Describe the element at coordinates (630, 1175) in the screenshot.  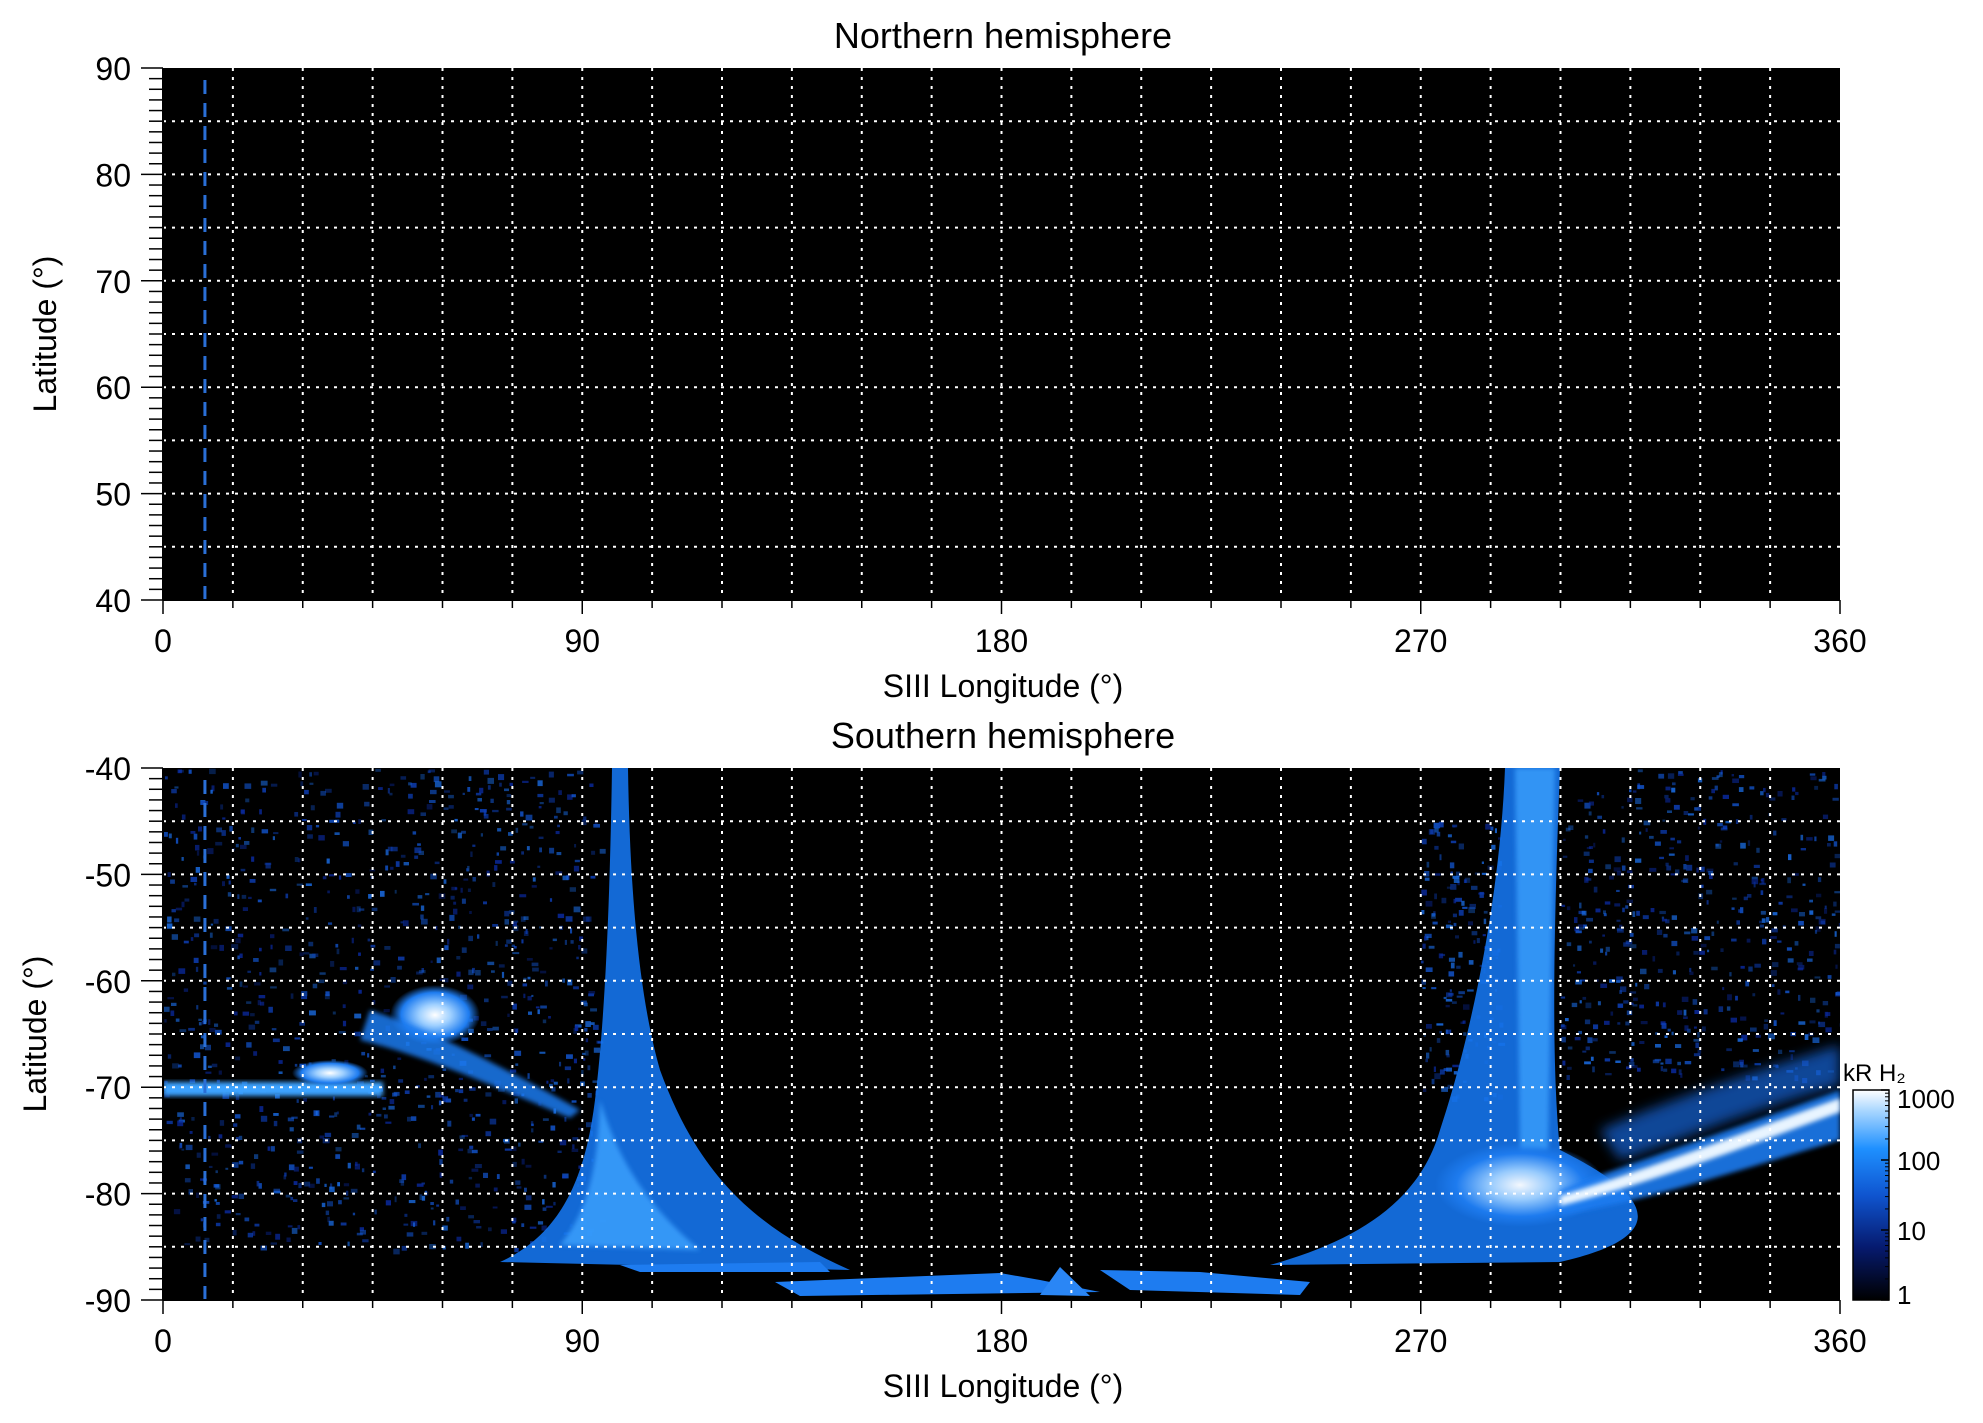
I see `emission-cusp-left-core` at that location.